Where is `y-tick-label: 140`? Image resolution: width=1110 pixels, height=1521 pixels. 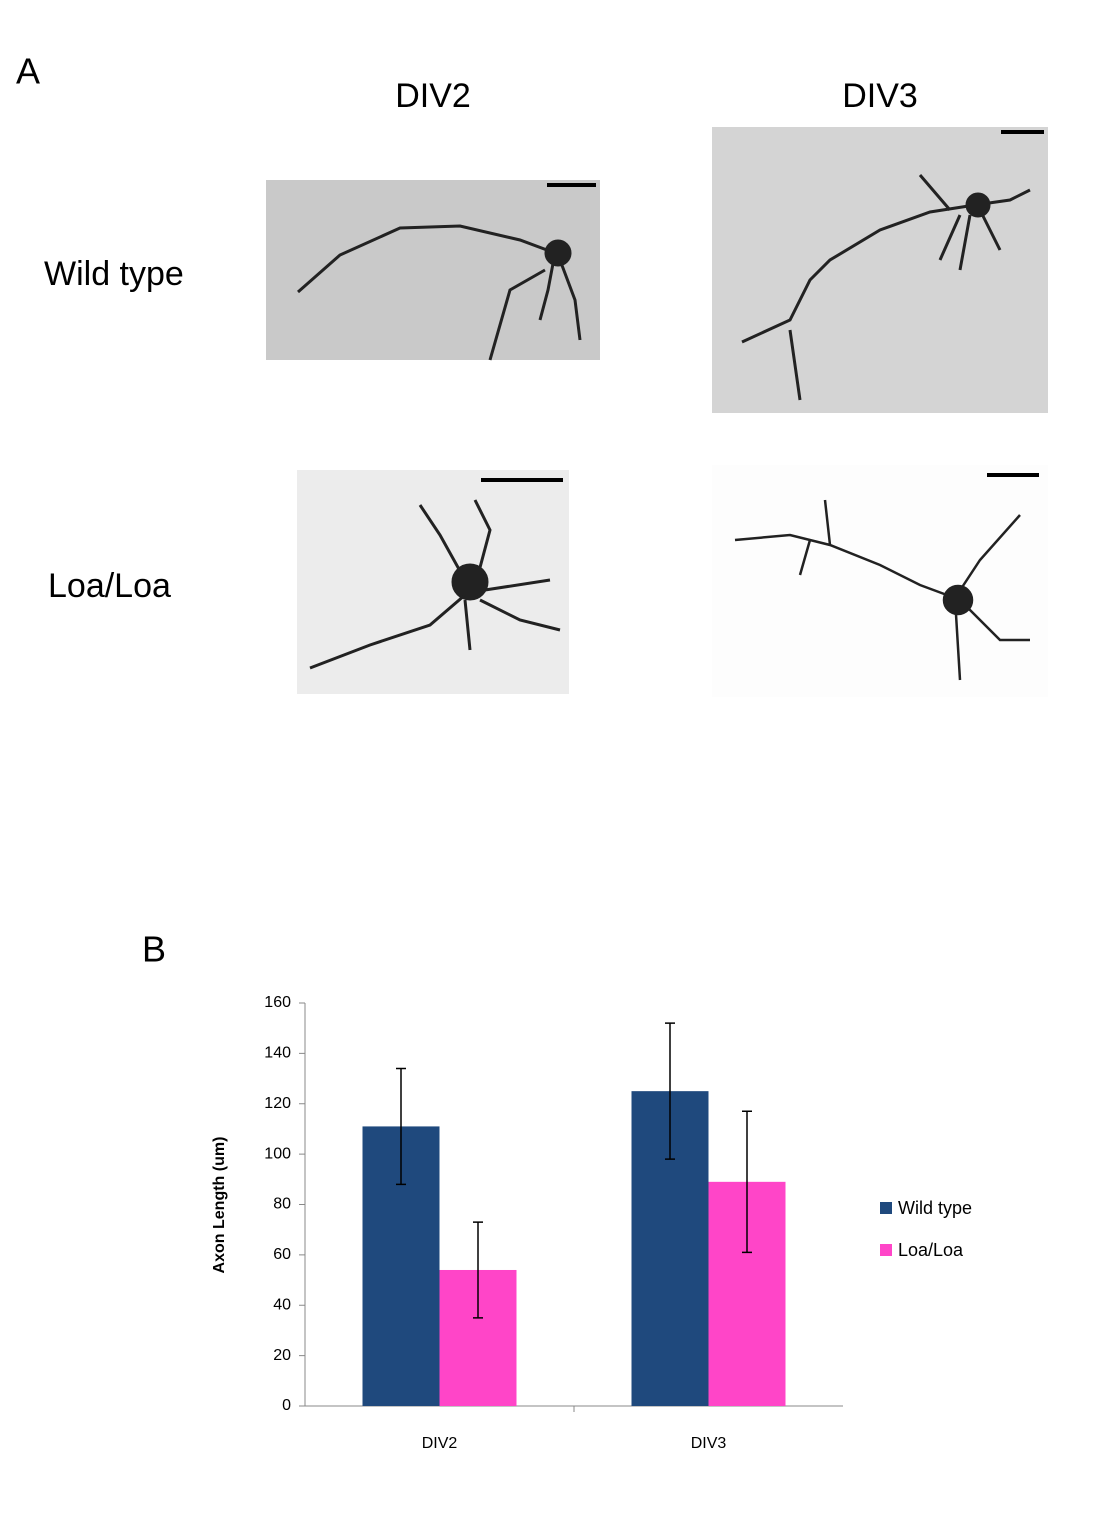
y-tick-label: 140 is located at coordinates (277, 1053).